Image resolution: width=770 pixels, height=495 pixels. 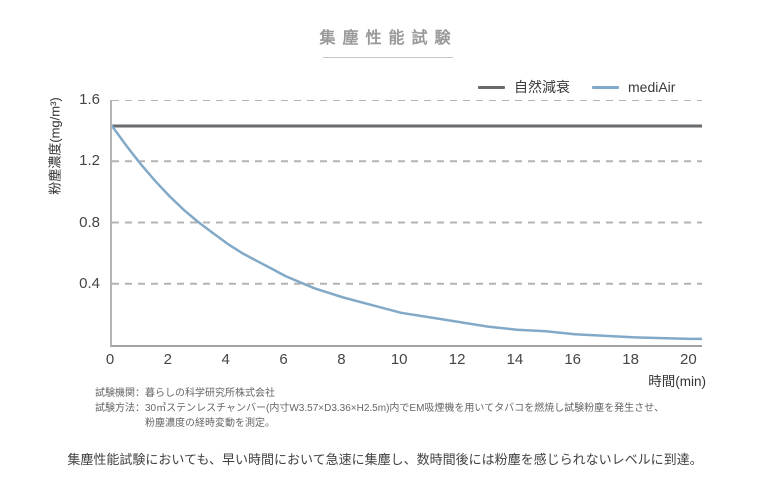 I want to click on y-tick-label: 1.2, so click(x=89, y=161).